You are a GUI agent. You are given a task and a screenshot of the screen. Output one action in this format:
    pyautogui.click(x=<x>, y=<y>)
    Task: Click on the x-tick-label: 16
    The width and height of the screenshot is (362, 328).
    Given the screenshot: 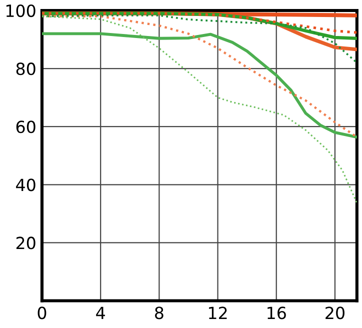 What is the action you would take?
    pyautogui.click(x=277, y=313)
    